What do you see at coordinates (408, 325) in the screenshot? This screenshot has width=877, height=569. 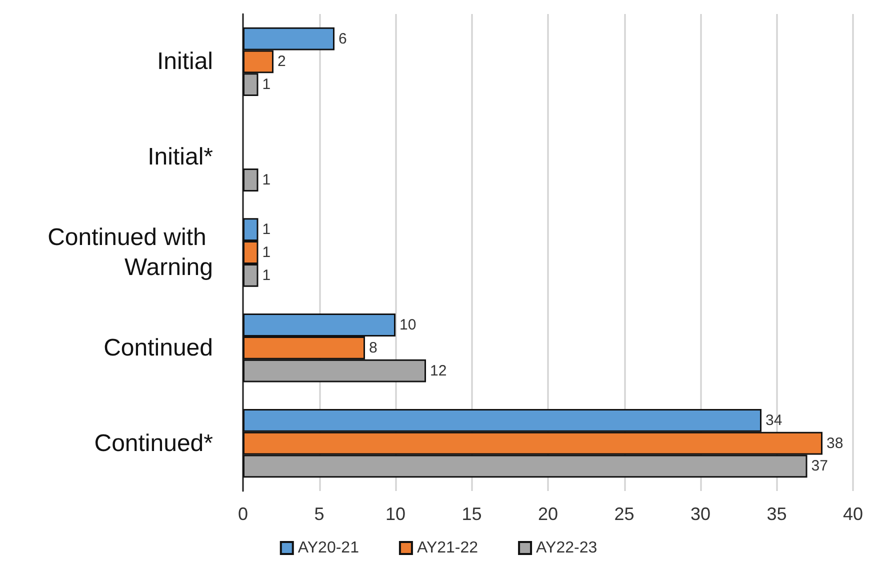 I see `data-label: 10` at bounding box center [408, 325].